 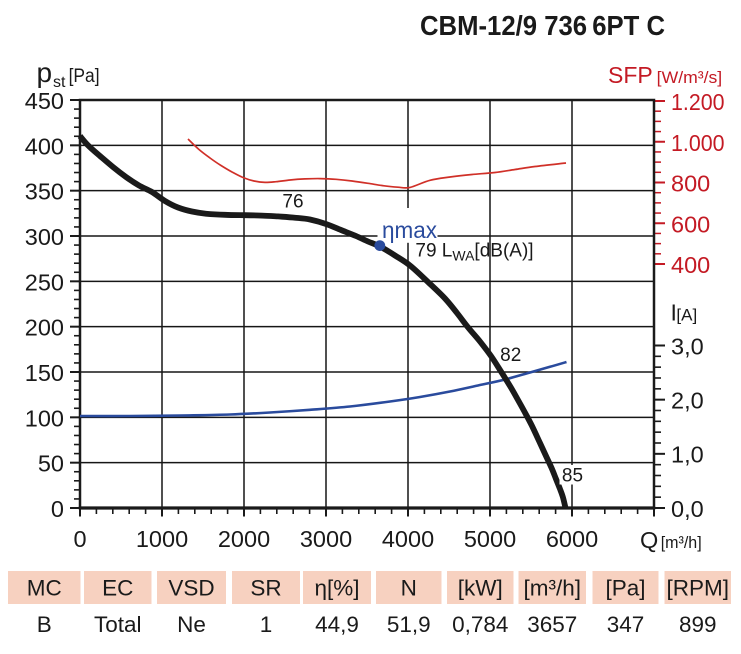 I want to click on svg-text: I, so click(x=674, y=313).